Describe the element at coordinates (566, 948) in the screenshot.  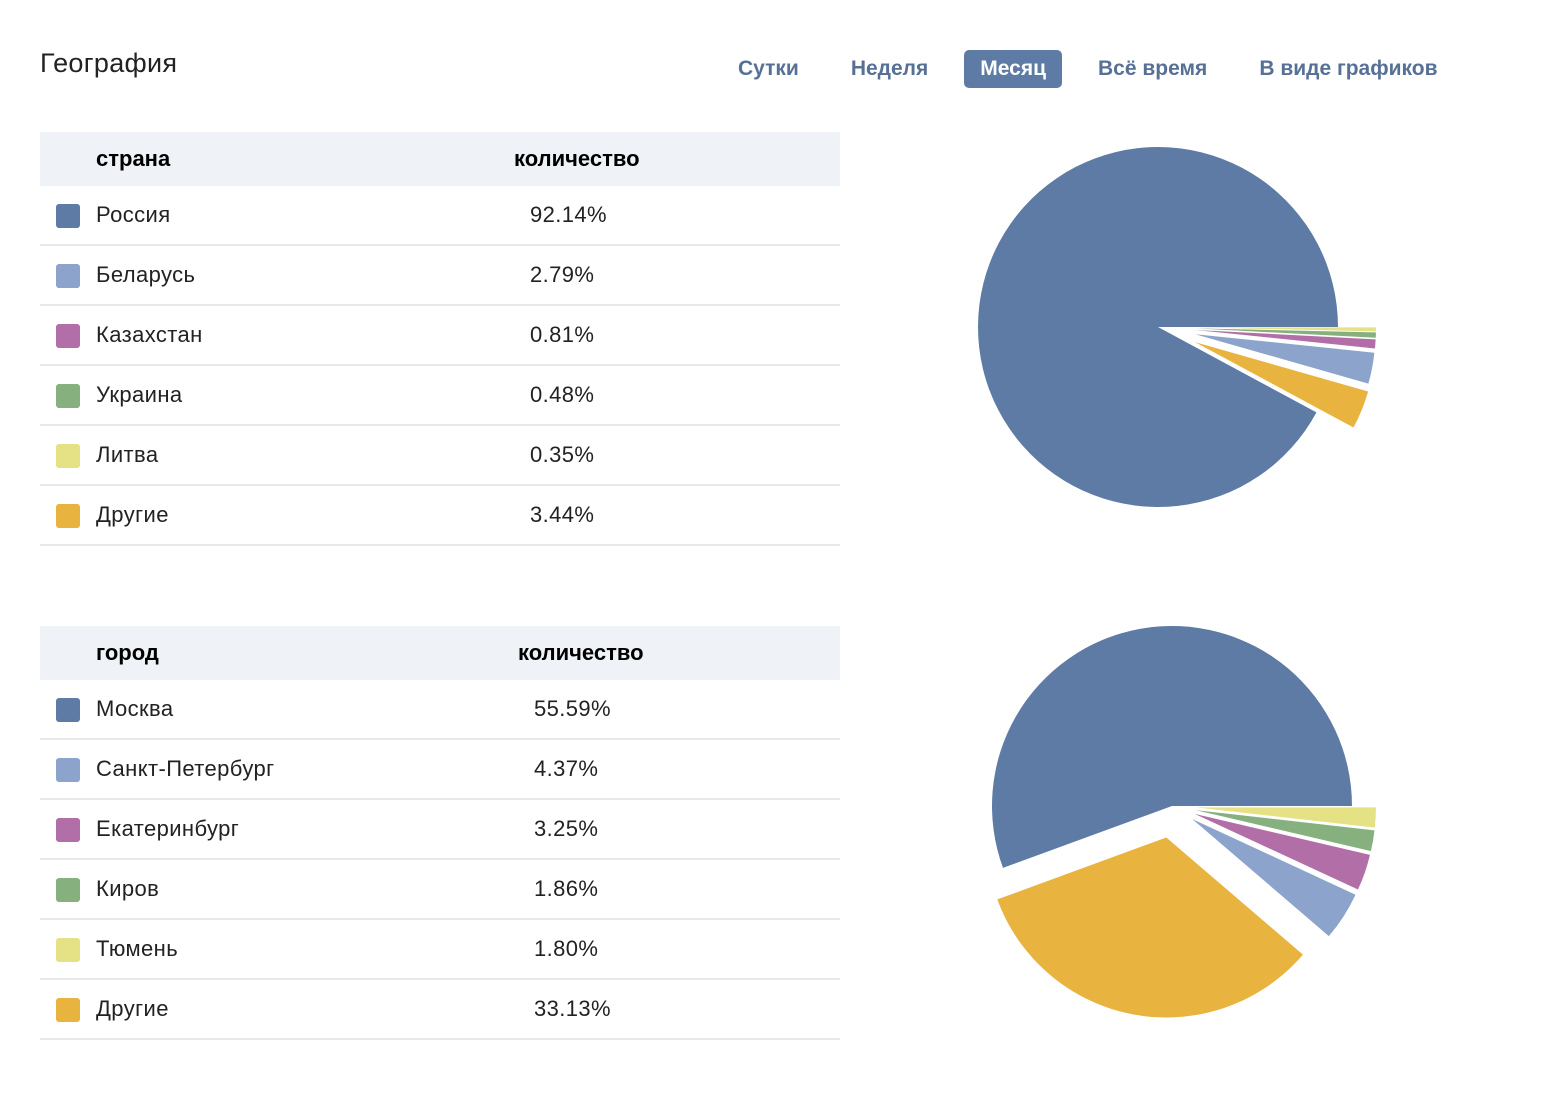
I see `city-percent: 1.80%` at that location.